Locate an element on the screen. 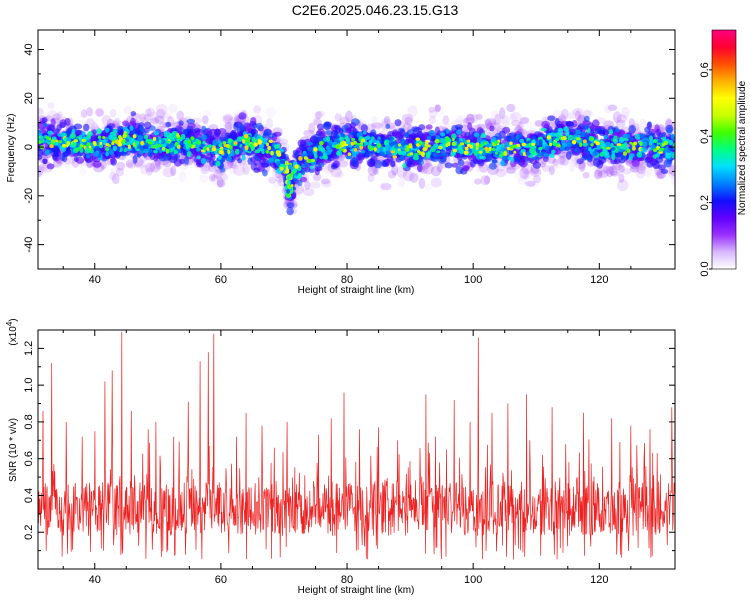 This screenshot has height=600, width=750. snr-x-tick-label: 120 is located at coordinates (599, 580).